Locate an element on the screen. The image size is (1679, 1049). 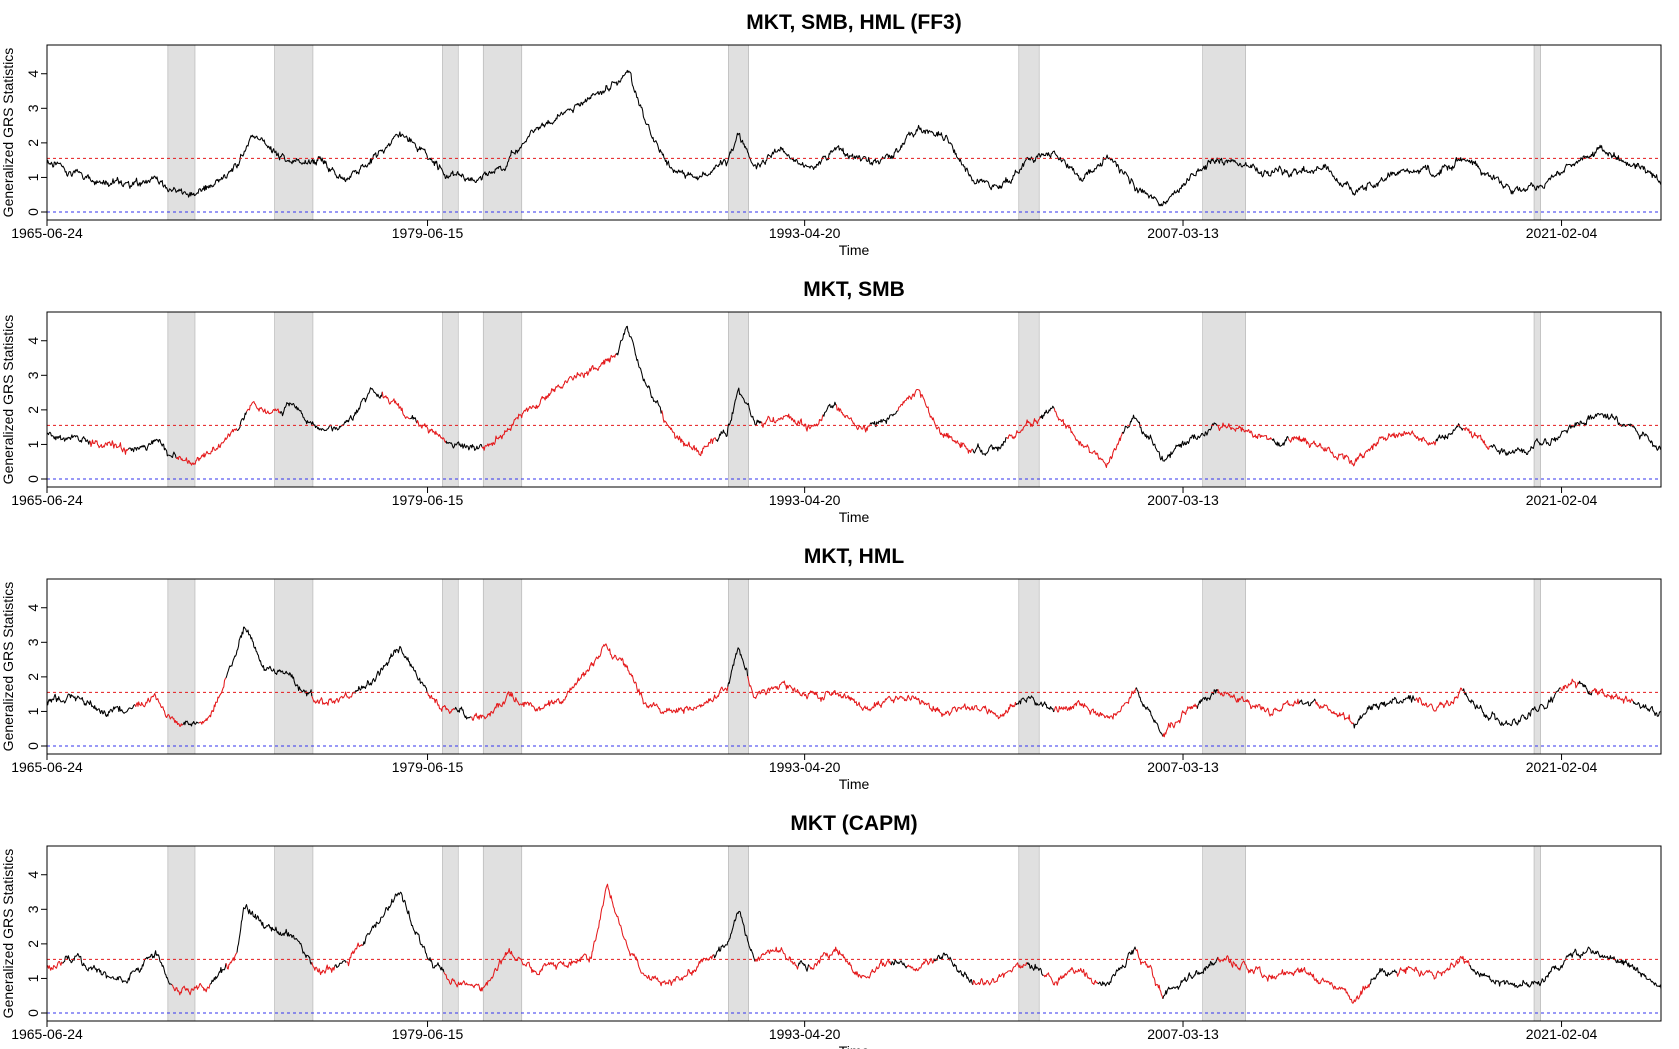
y-tick-label: 4 is located at coordinates (33, 74).